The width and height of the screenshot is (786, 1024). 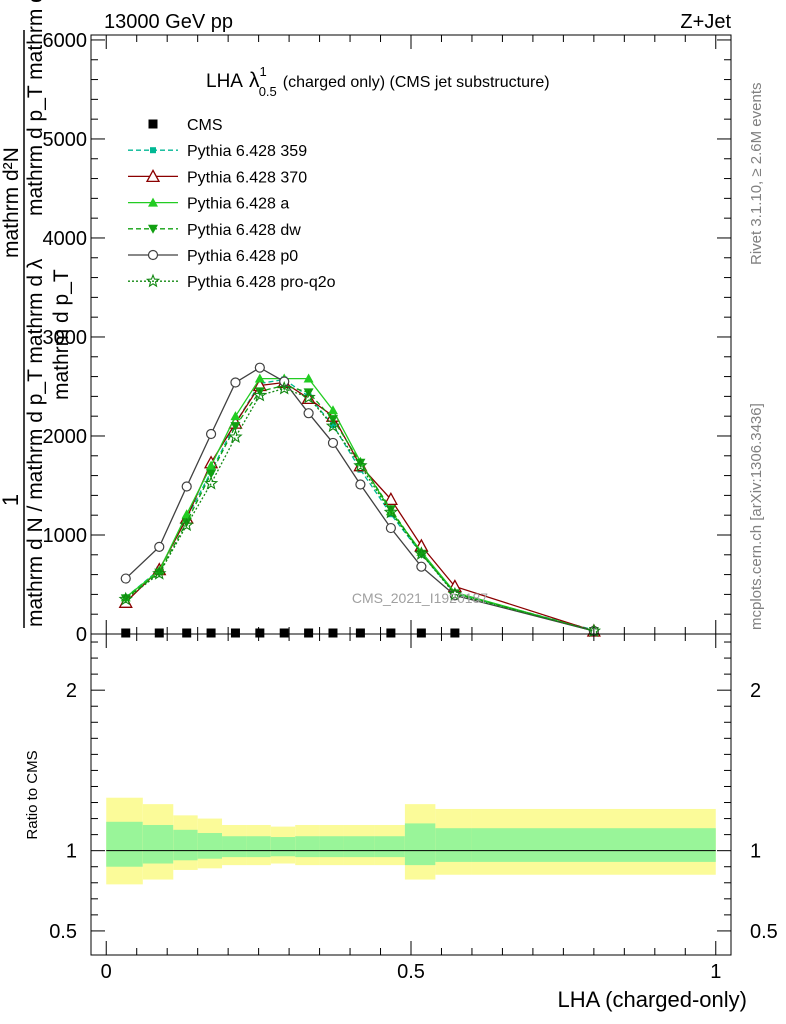 What do you see at coordinates (652, 999) in the screenshot?
I see `x-axis-label: LHA (charged-only)` at bounding box center [652, 999].